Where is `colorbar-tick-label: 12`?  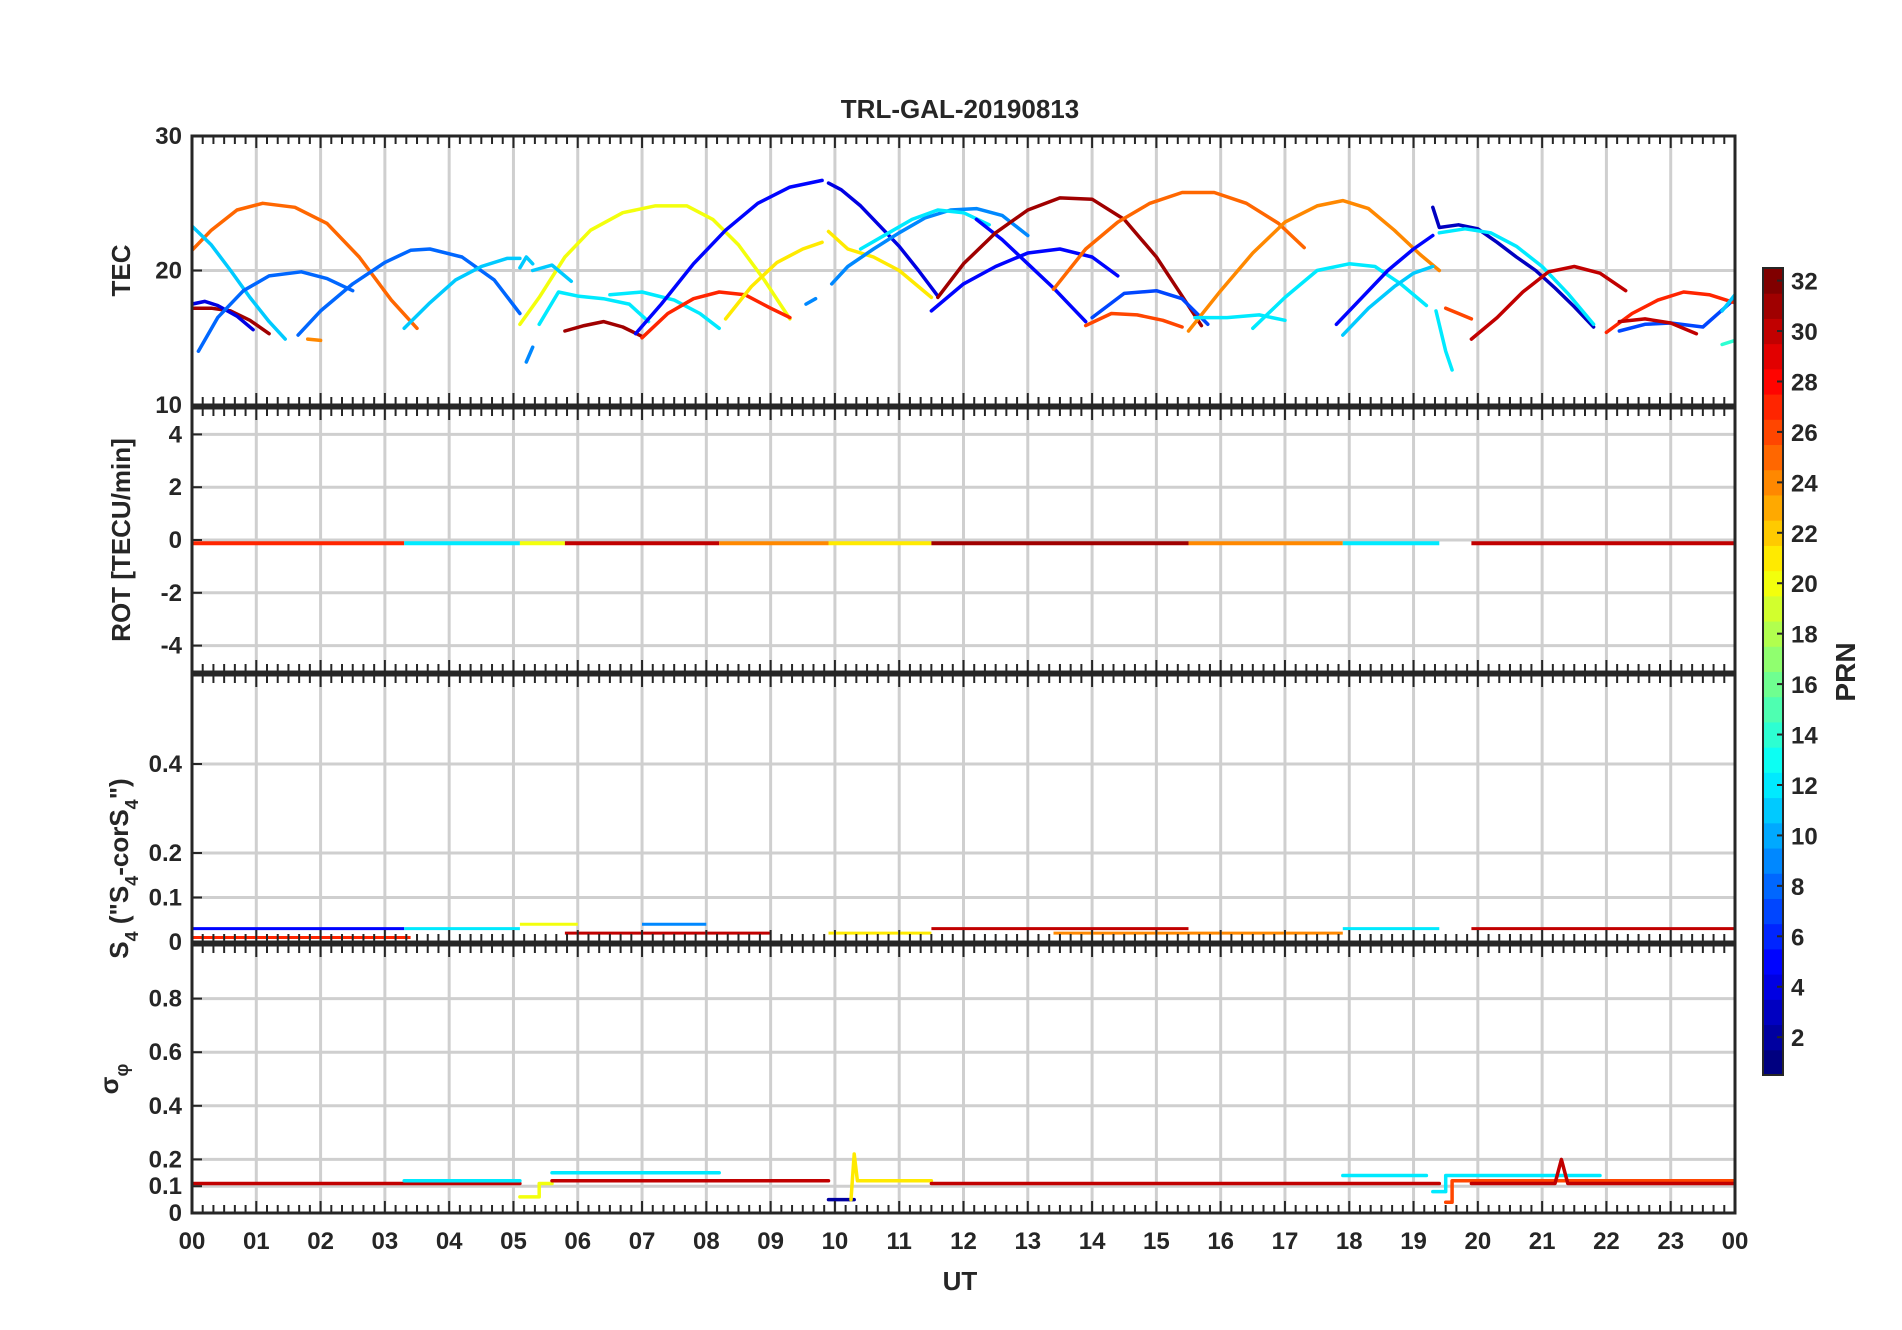 colorbar-tick-label: 12 is located at coordinates (1804, 786).